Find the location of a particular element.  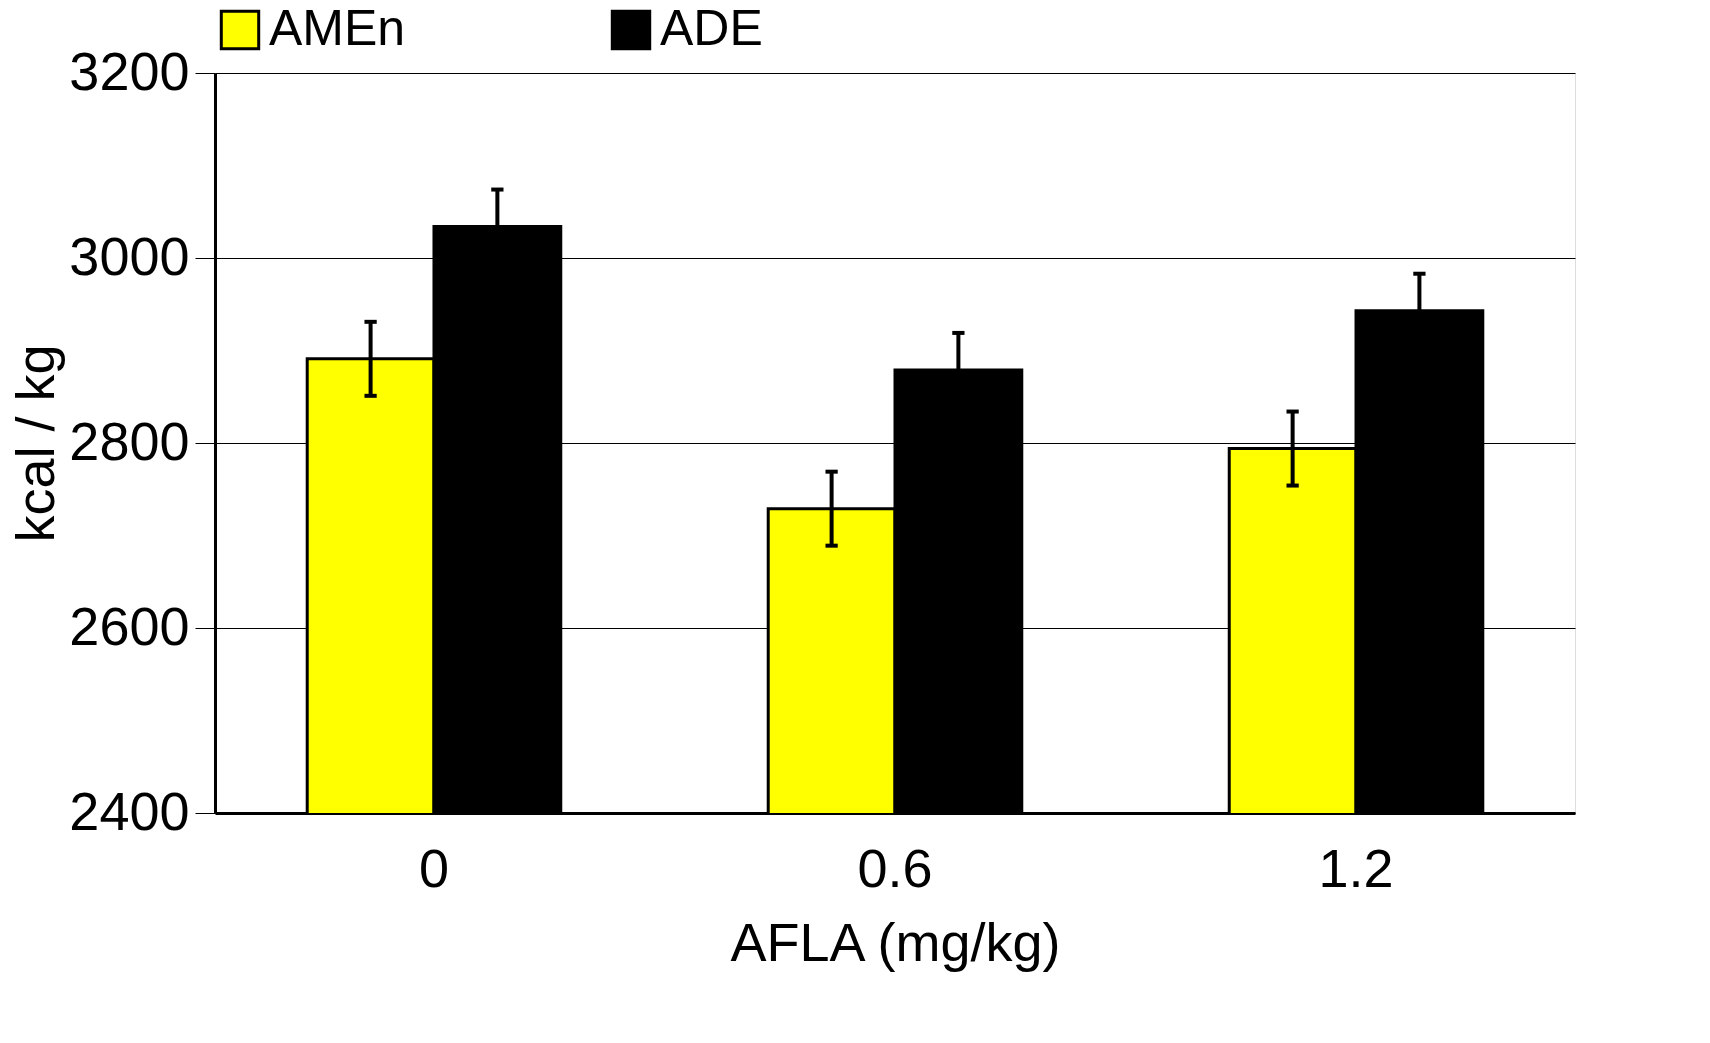

y-tick-label: 3000 is located at coordinates (129, 255).